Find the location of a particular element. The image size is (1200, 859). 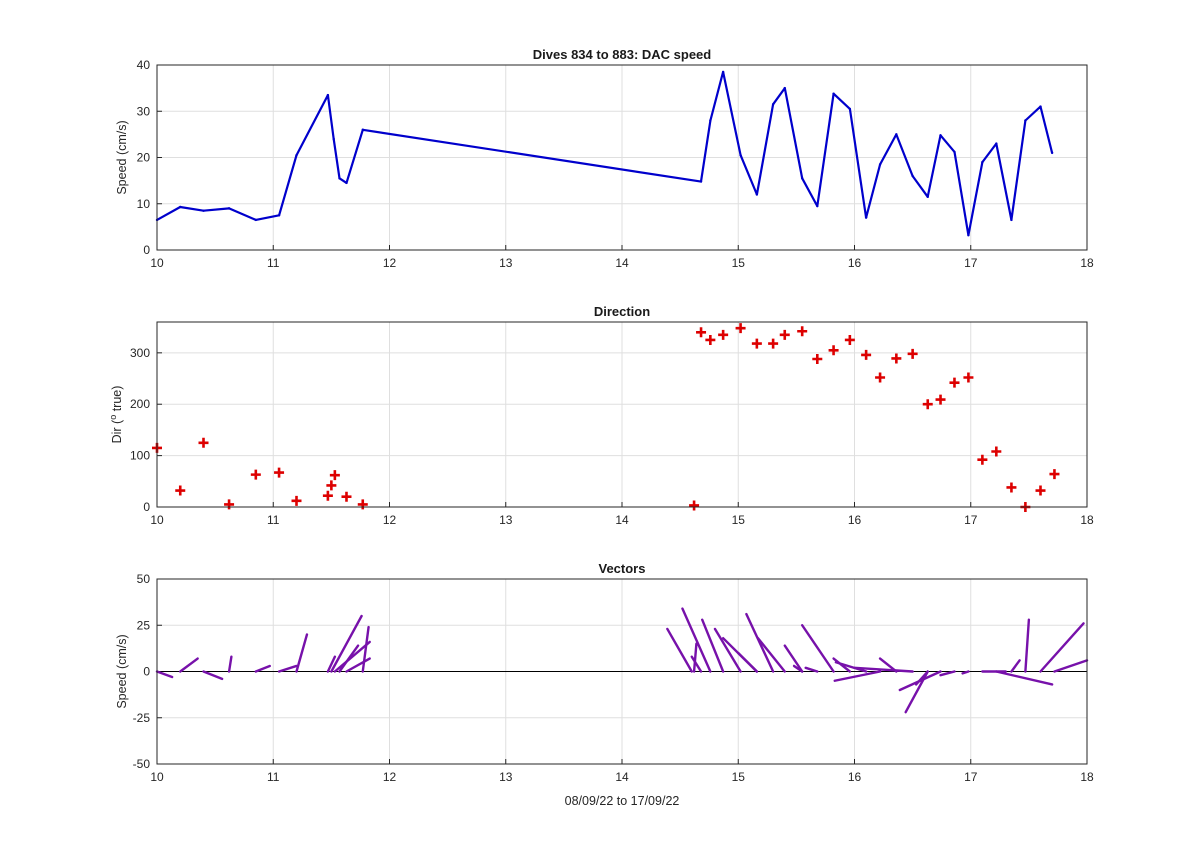

y-tick-label: 0 is located at coordinates (146, 507).